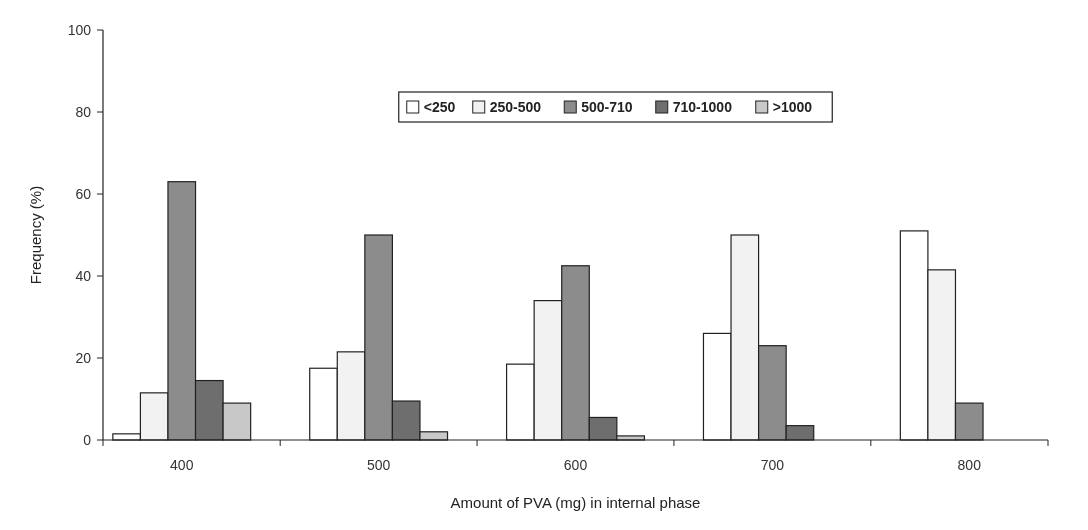 This screenshot has width=1088, height=530. I want to click on legend-label: 710-1000, so click(702, 107).